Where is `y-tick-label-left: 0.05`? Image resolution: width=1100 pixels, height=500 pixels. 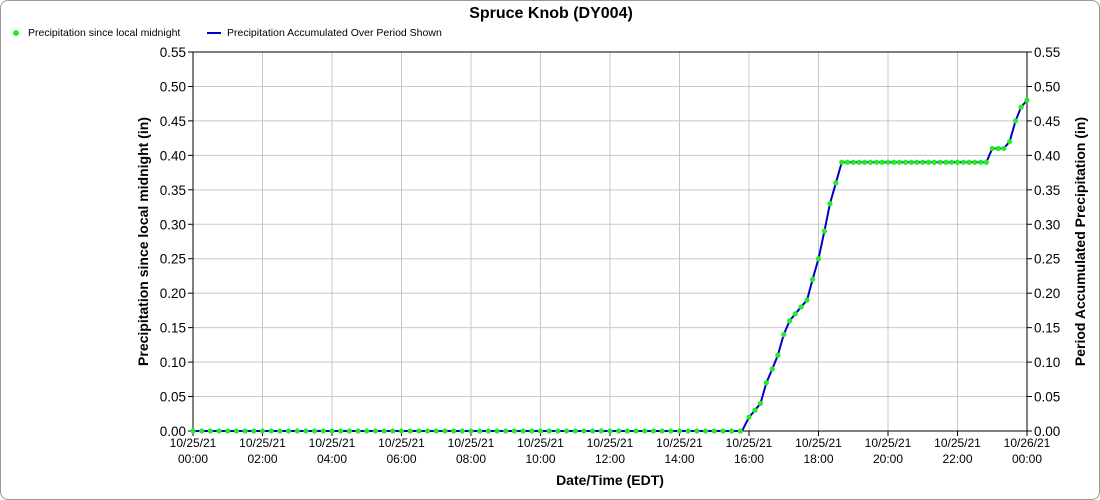 y-tick-label-left: 0.05 is located at coordinates (173, 397).